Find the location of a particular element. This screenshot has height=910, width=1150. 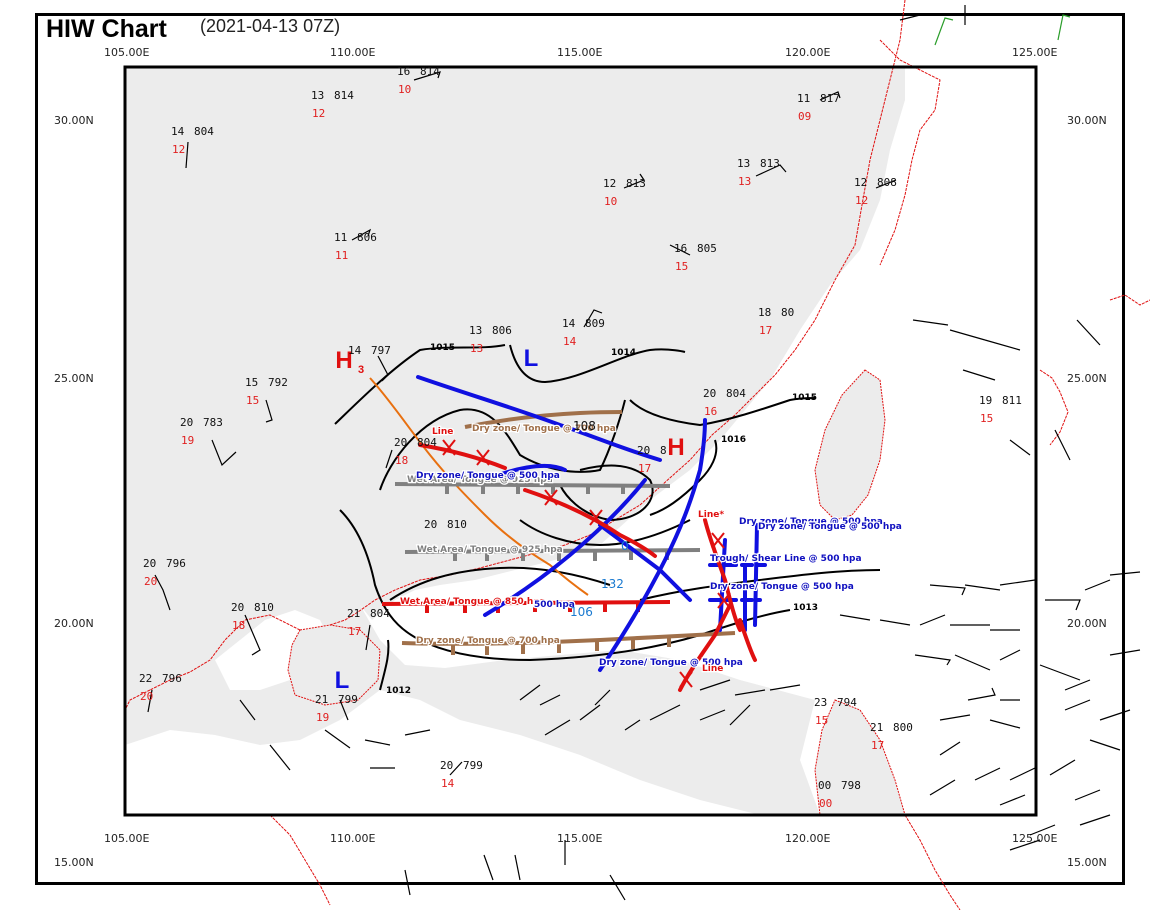

station-pressure: 798 is located at coordinates (851, 785).